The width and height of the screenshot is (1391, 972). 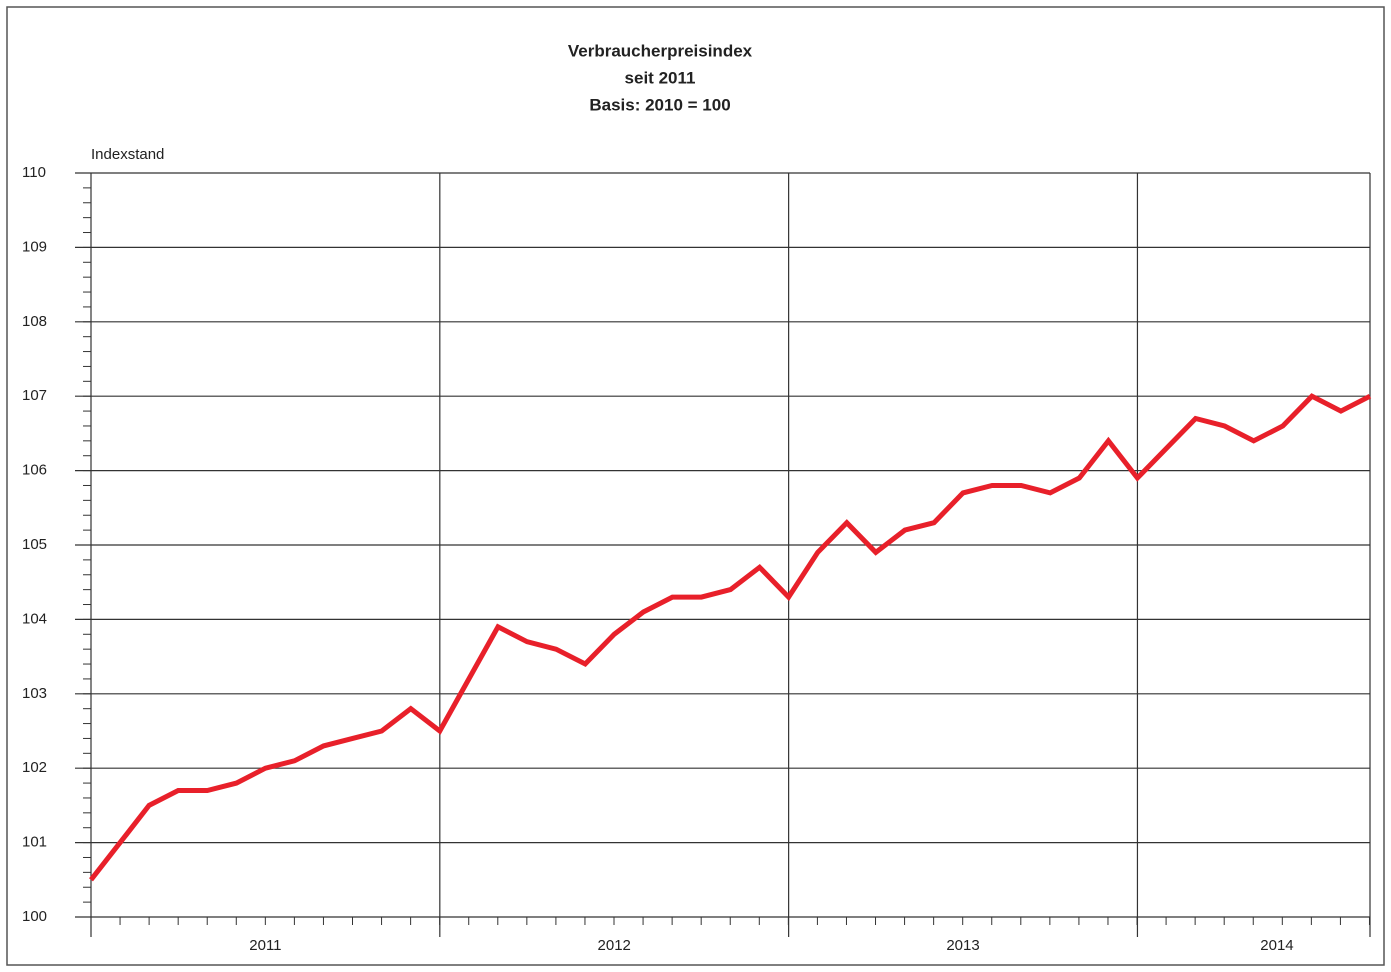 I want to click on y-tick-label: 105, so click(x=34, y=544).